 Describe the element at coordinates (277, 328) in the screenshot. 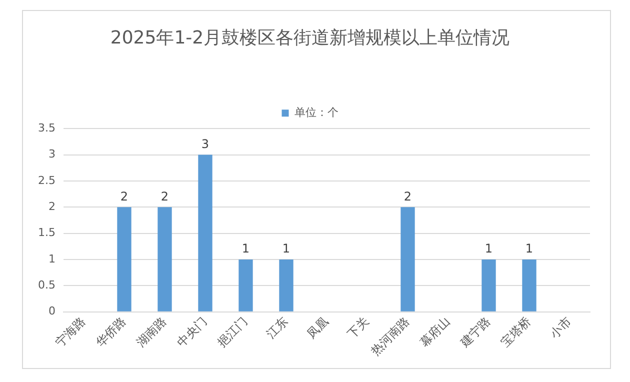

I see `x-tick-label: 江东` at that location.